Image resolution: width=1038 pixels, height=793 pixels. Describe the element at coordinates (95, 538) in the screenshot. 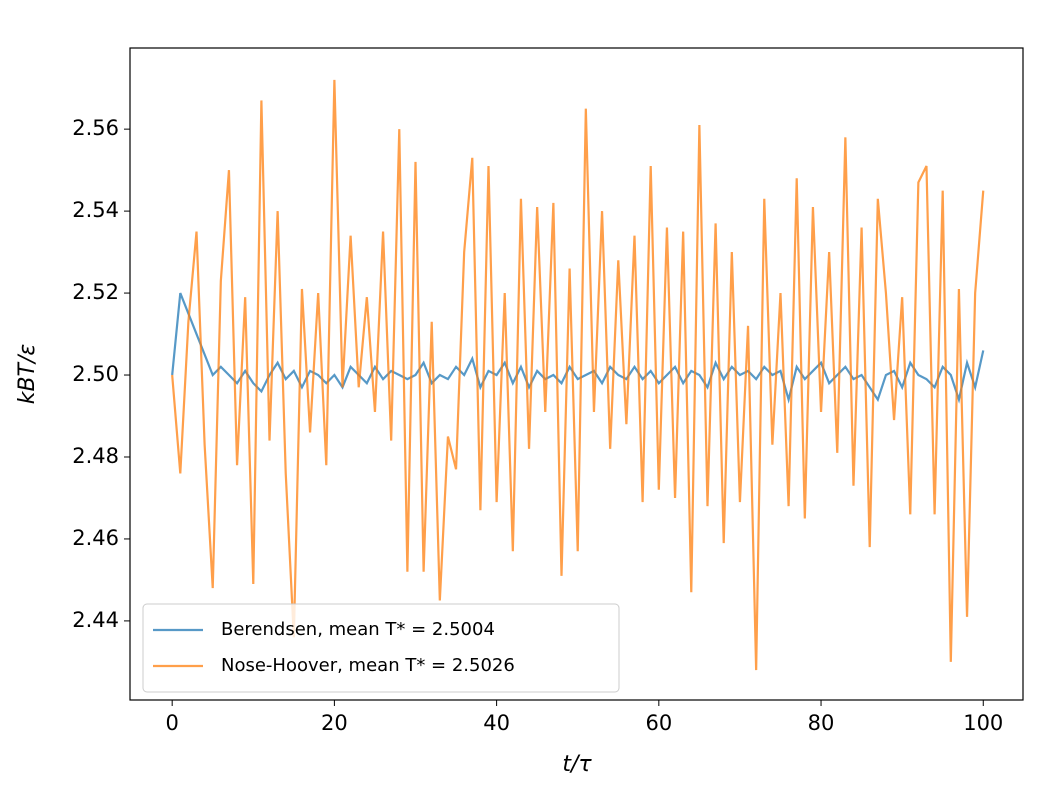

I see `y-tick-label: 2.46` at that location.